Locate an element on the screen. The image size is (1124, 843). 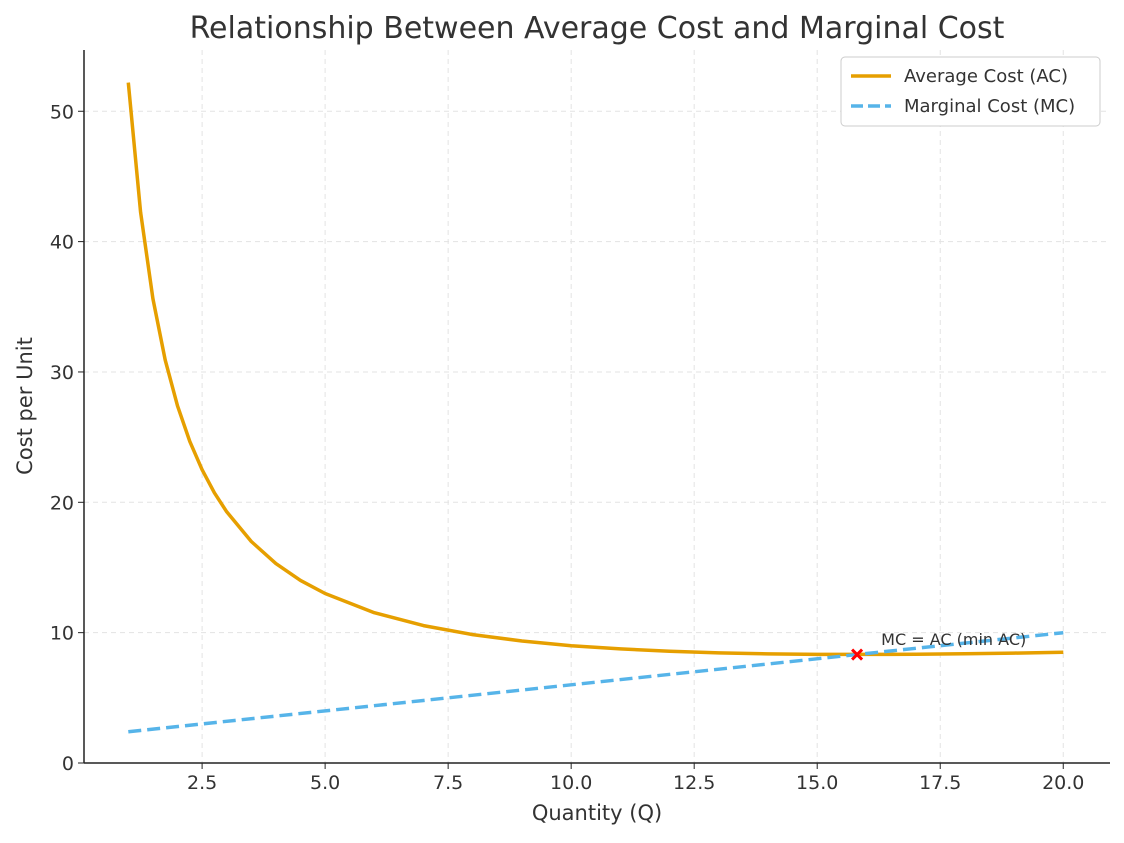
x-axis-label: Quantity (Q) is located at coordinates (597, 813).